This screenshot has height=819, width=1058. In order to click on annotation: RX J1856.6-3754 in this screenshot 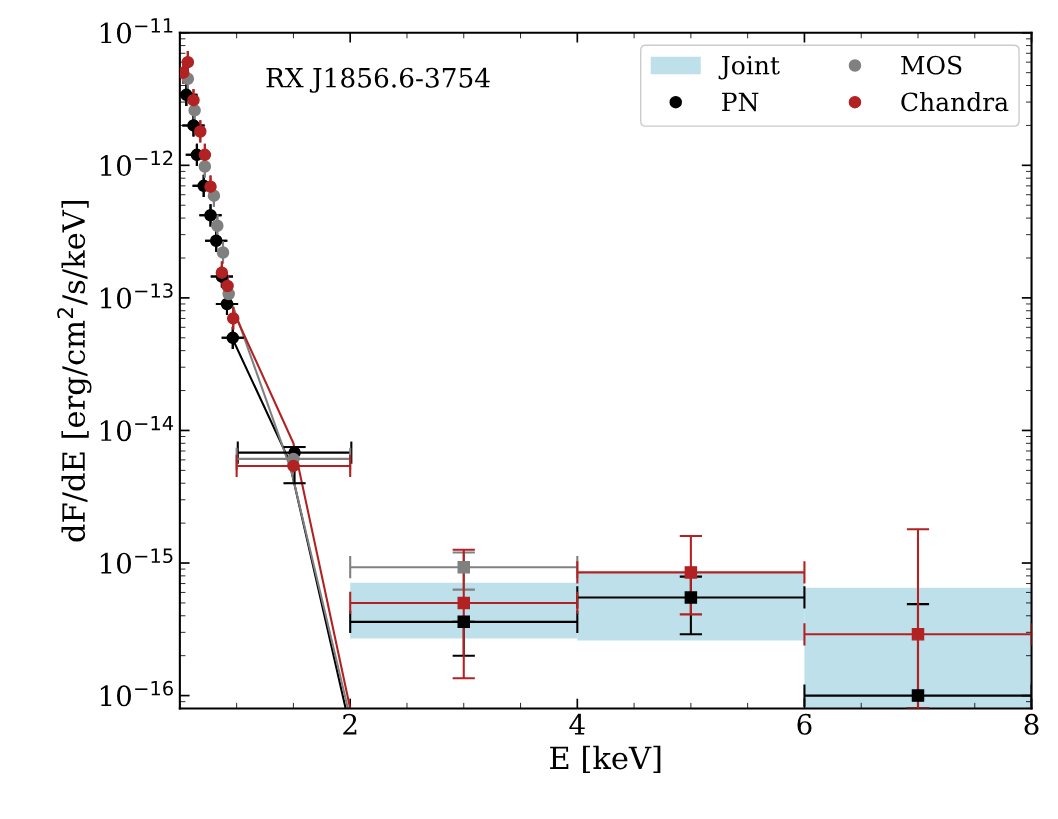, I will do `click(378, 80)`.